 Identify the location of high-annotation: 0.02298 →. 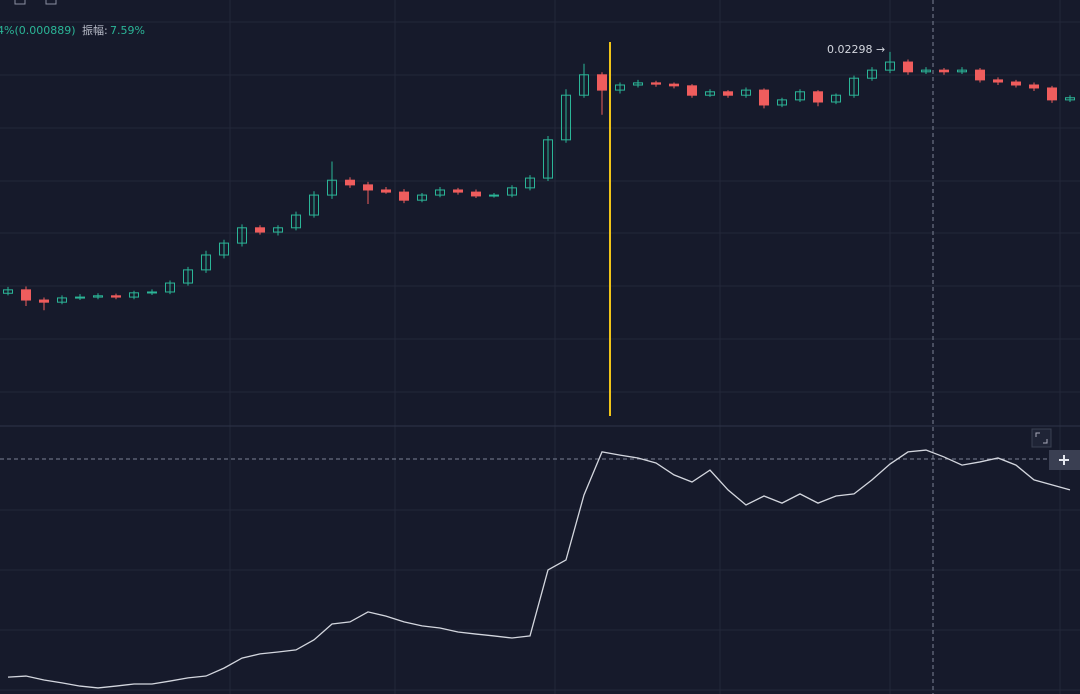
(856, 49).